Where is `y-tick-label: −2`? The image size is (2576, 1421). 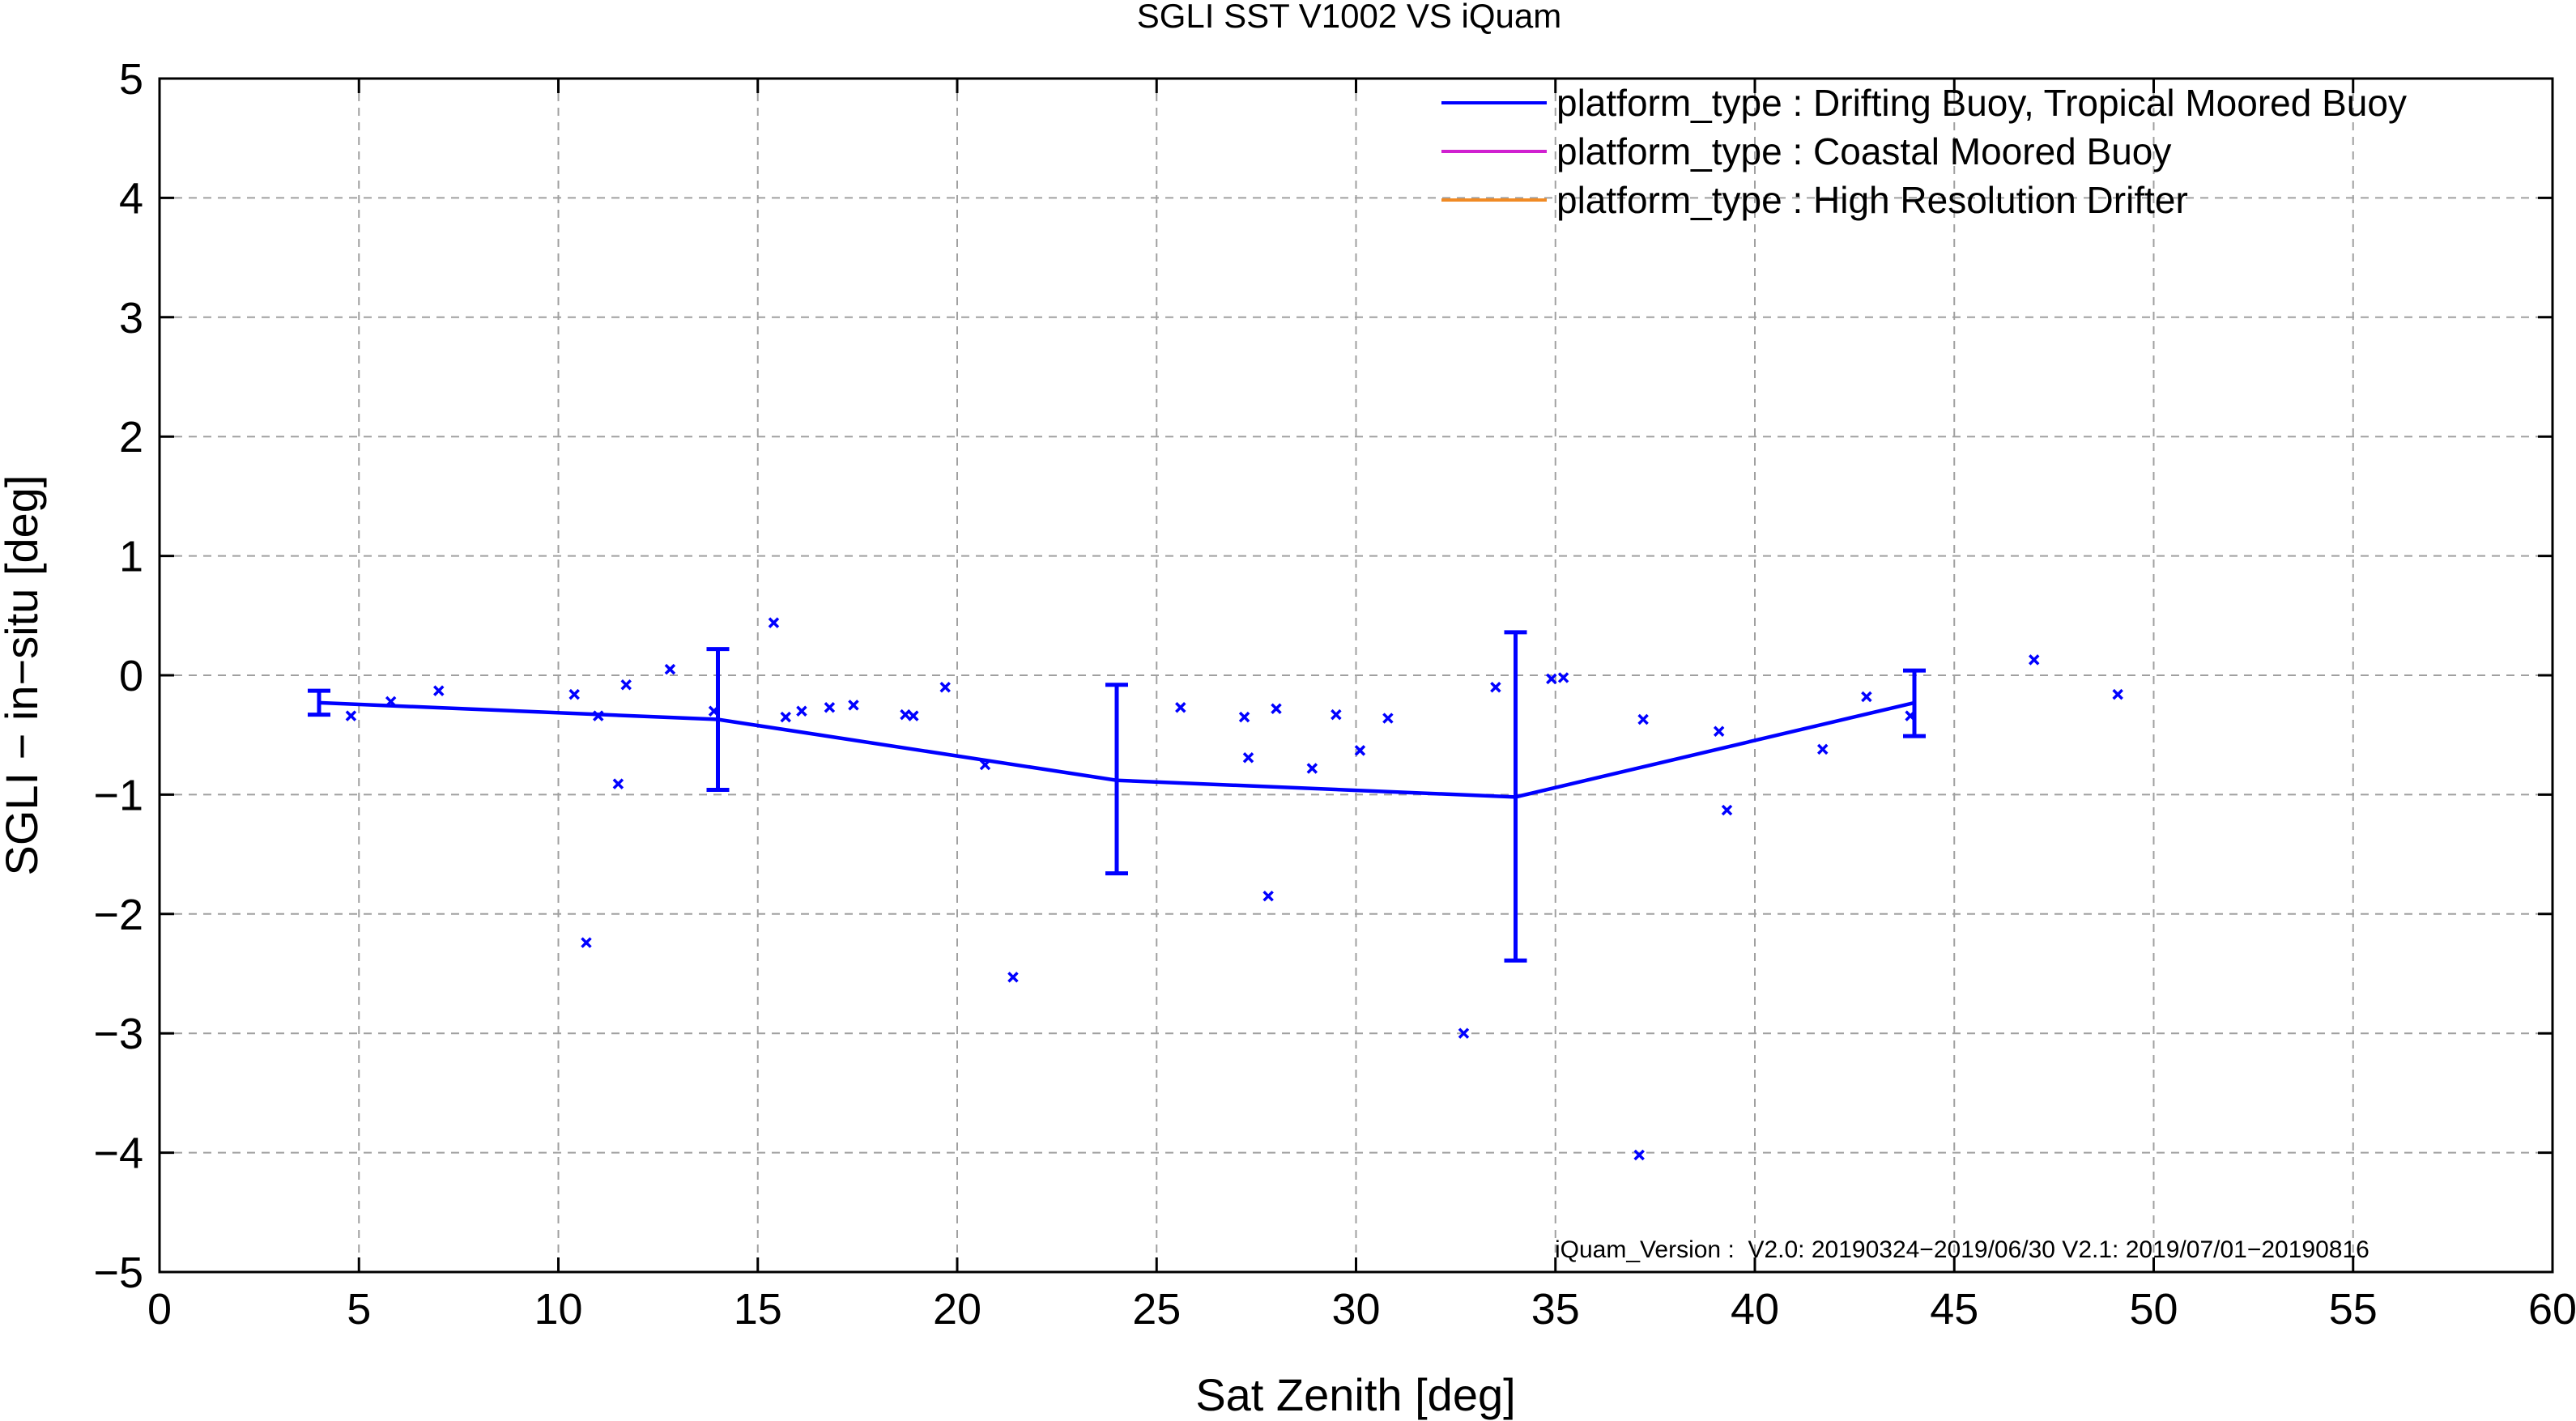
y-tick-label: −2 is located at coordinates (118, 915).